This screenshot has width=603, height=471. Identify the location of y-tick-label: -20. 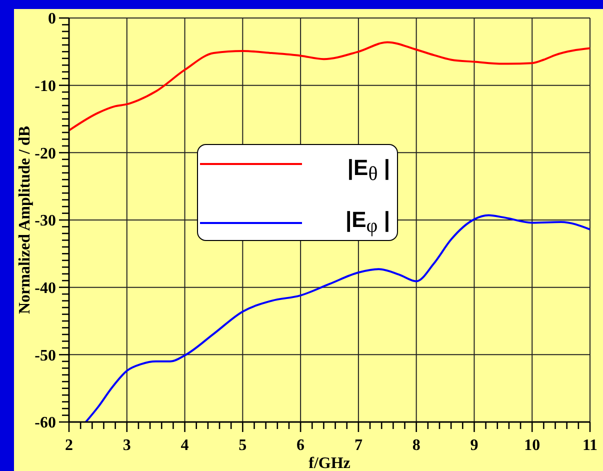
(45, 153).